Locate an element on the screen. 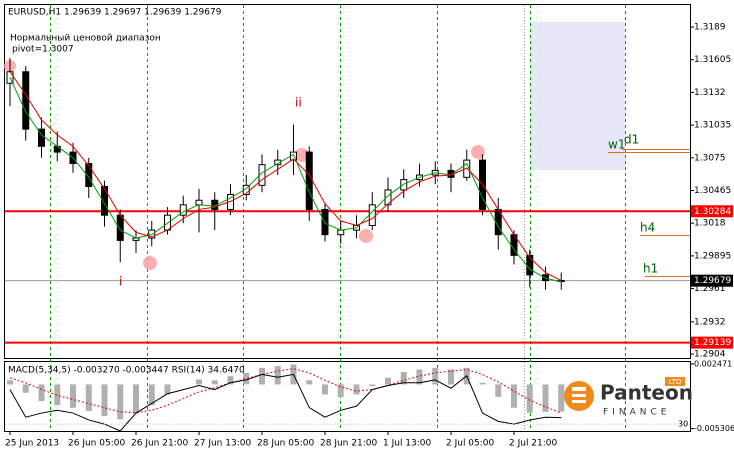  price-label: 1.29139 is located at coordinates (712, 343).